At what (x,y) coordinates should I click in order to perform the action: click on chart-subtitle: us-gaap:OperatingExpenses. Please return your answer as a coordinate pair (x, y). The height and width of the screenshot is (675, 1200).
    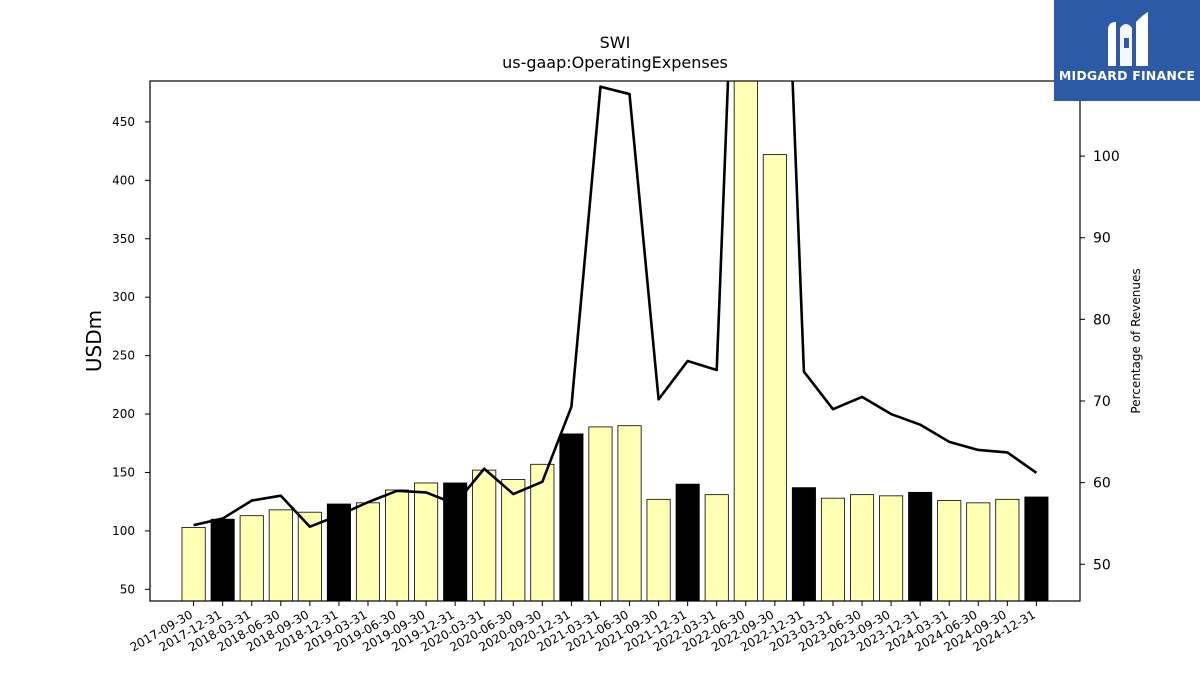
    Looking at the image, I should click on (615, 62).